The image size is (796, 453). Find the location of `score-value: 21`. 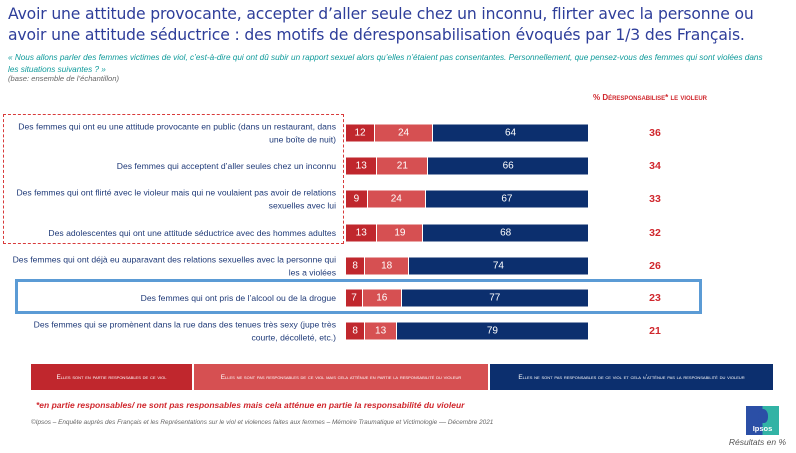

score-value: 21 is located at coordinates (655, 331).